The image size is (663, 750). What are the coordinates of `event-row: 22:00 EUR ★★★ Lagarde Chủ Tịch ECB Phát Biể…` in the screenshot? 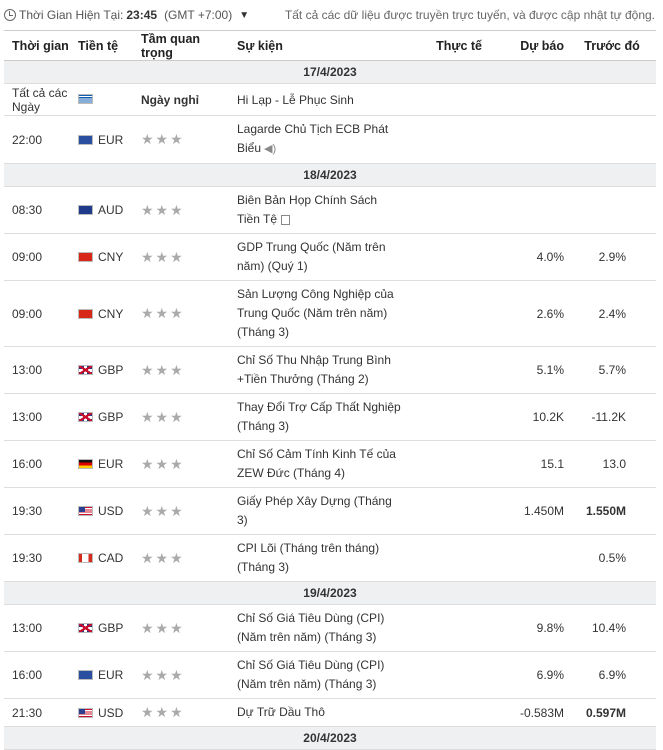 It's located at (330, 139).